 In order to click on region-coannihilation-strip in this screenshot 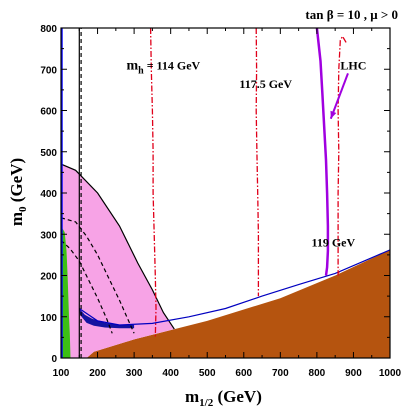, I will do `click(107, 318)`.